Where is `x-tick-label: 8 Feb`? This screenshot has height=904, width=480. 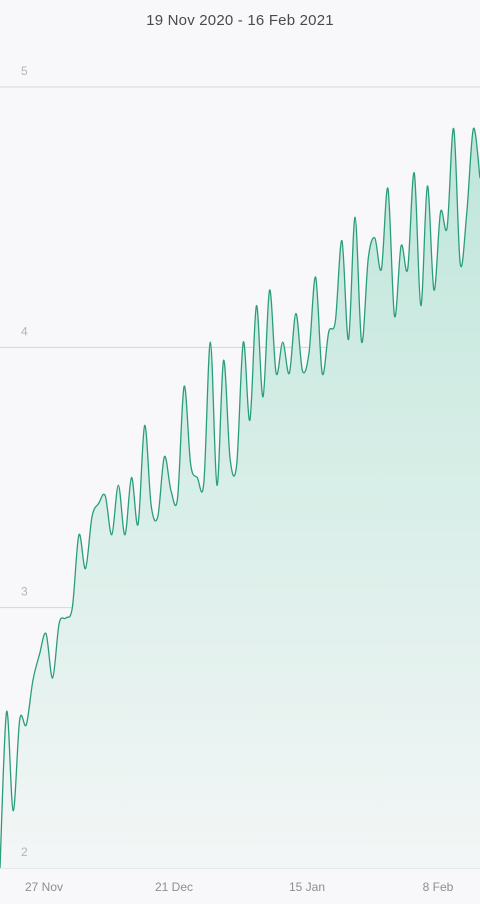 x-tick-label: 8 Feb is located at coordinates (438, 887).